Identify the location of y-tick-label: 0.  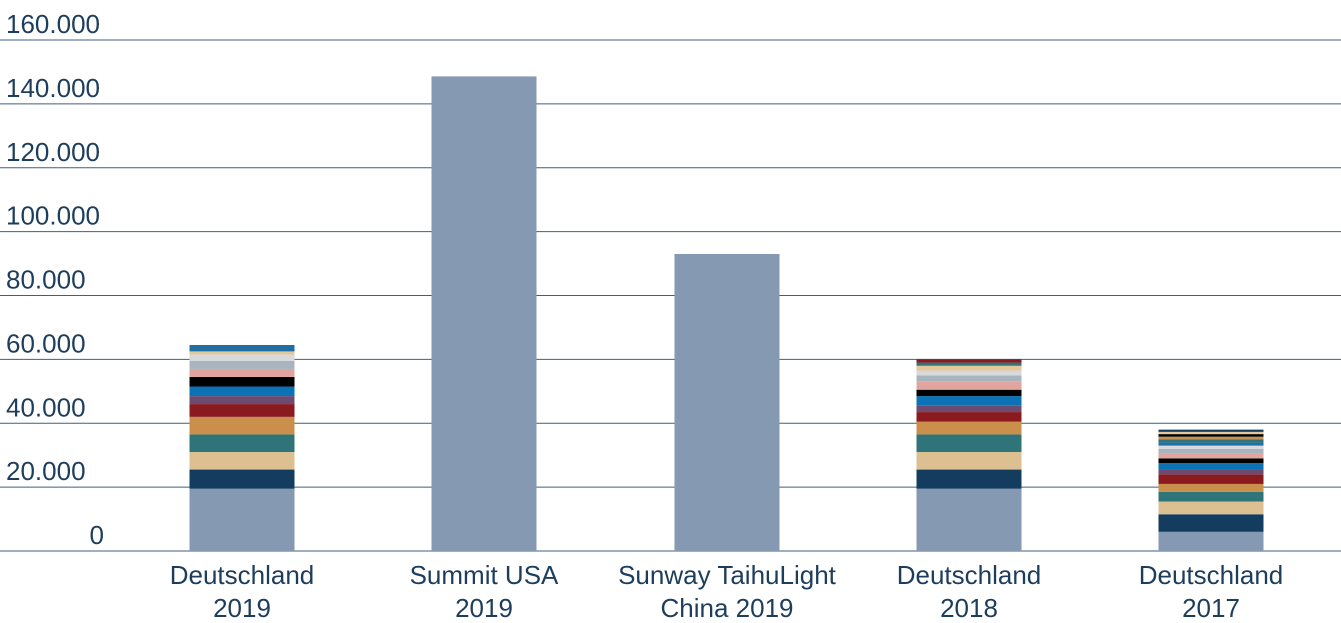
(97, 535).